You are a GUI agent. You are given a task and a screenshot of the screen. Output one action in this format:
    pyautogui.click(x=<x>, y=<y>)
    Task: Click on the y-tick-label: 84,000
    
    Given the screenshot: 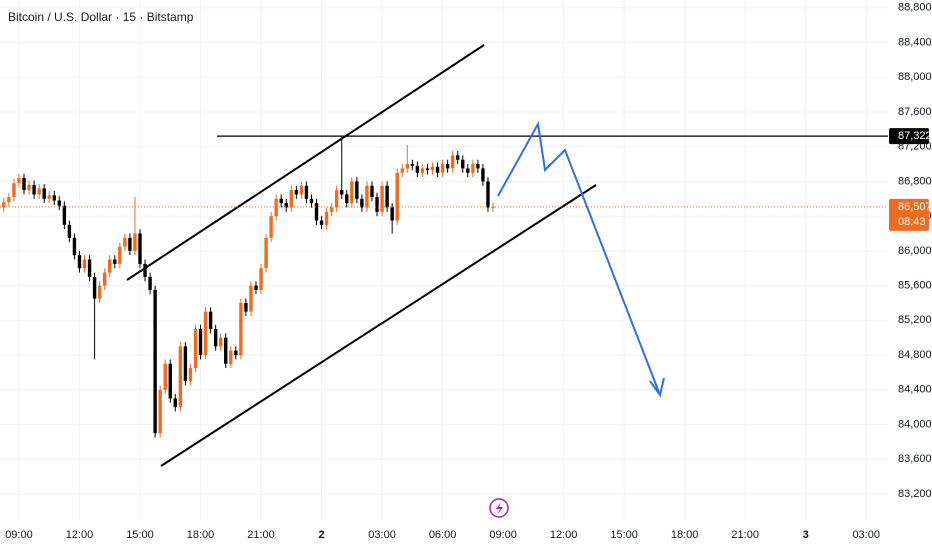 What is the action you would take?
    pyautogui.click(x=915, y=424)
    